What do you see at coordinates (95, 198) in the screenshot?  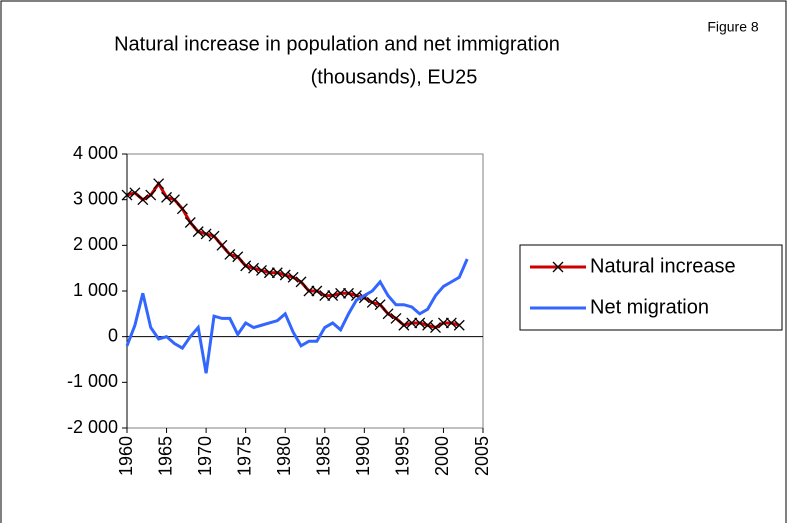 I see `y-tick-label: 3 000` at bounding box center [95, 198].